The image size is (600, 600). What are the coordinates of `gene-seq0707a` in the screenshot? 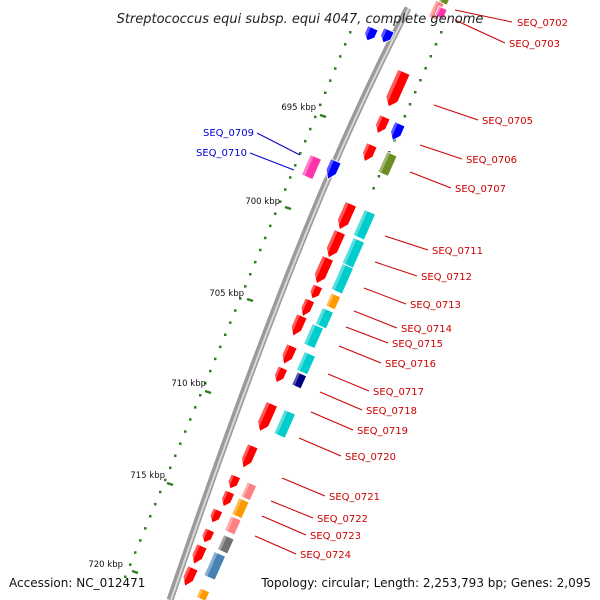 It's located at (368, 152).